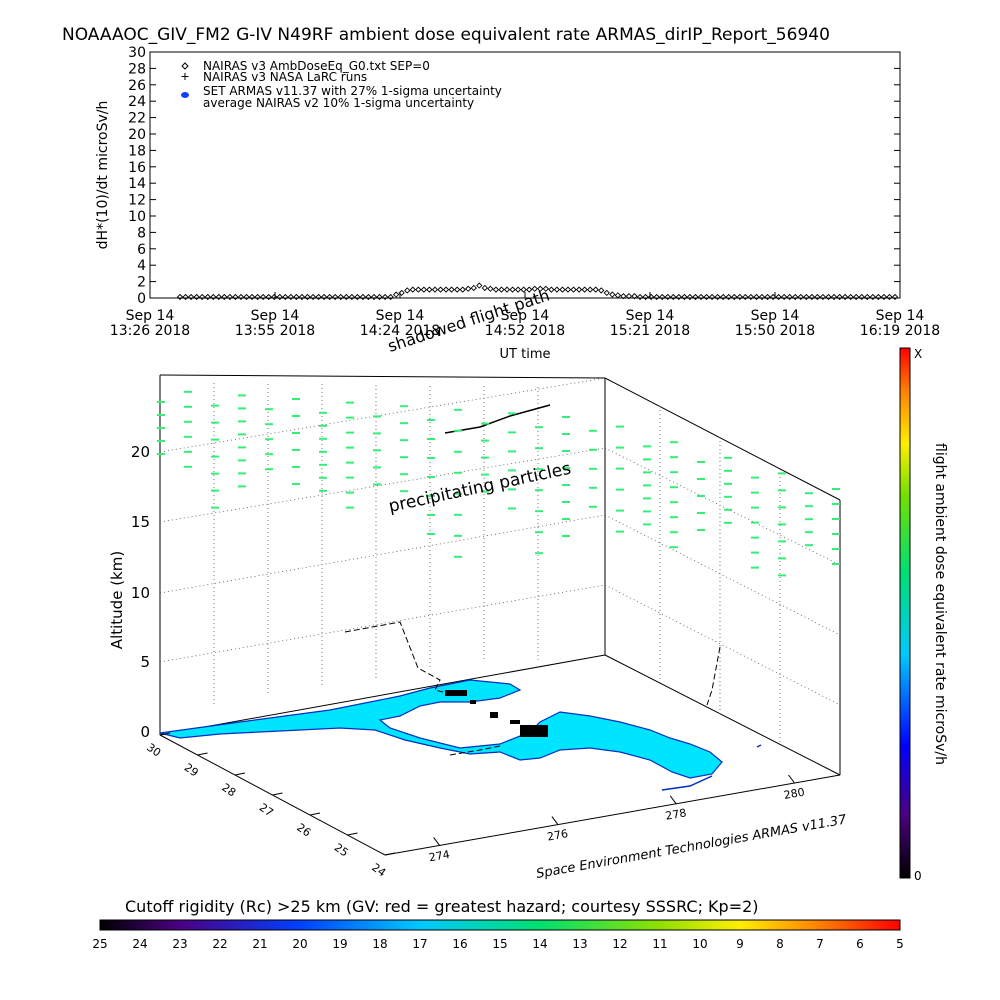 This screenshot has height=1000, width=1000. What do you see at coordinates (117, 600) in the screenshot?
I see `z-axis-label: Altitude (km)` at bounding box center [117, 600].